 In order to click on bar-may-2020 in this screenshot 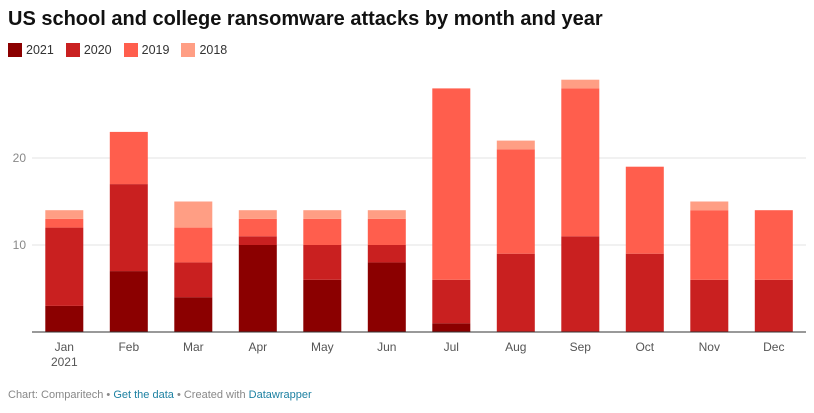, I will do `click(322, 262)`.